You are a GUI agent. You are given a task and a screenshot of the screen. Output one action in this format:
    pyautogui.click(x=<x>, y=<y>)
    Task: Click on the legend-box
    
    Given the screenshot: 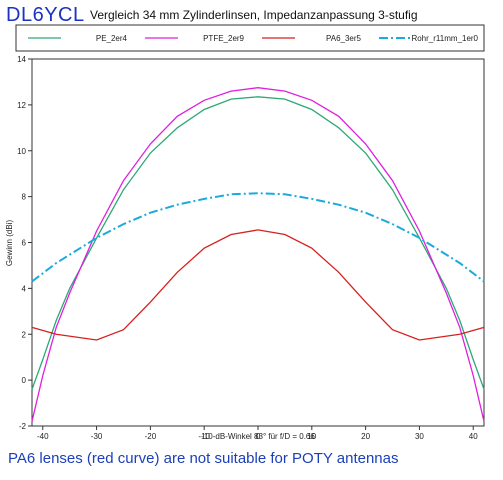 What is the action you would take?
    pyautogui.click(x=250, y=38)
    